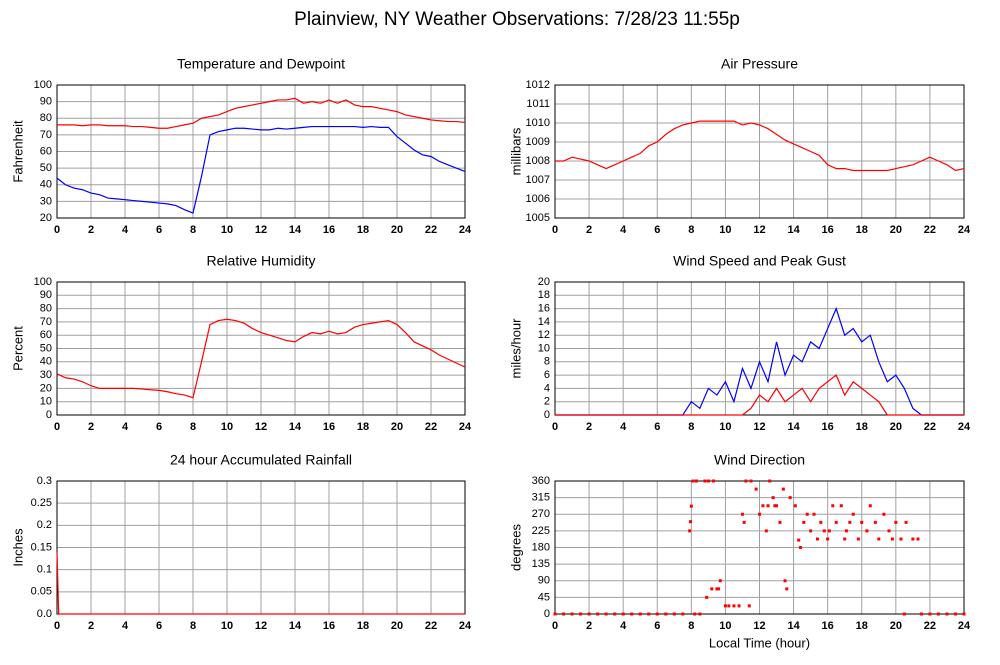 The width and height of the screenshot is (1000, 665). What do you see at coordinates (46, 201) in the screenshot?
I see `y-tick-label: 30` at bounding box center [46, 201].